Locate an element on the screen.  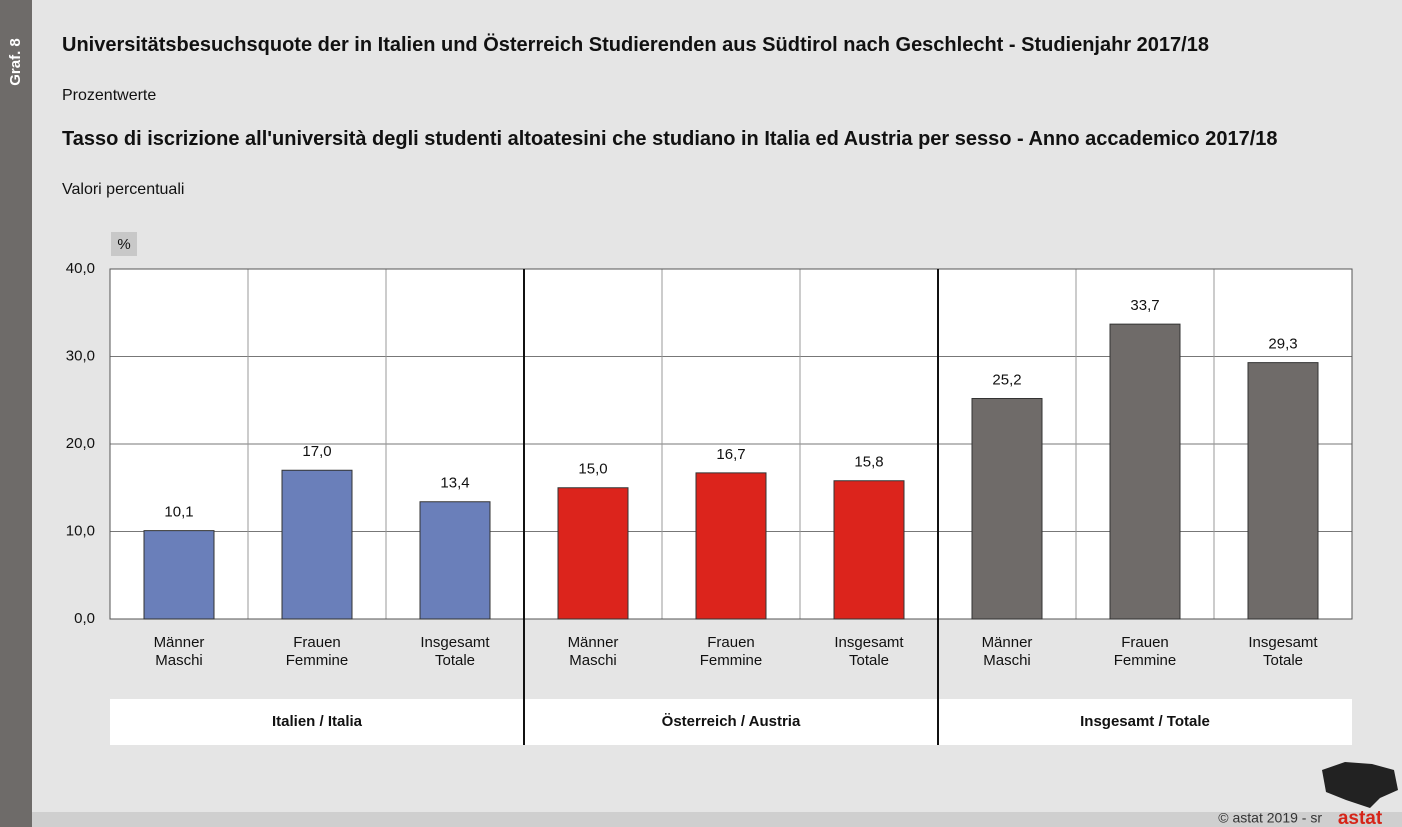
footer-strip is located at coordinates (717, 819).